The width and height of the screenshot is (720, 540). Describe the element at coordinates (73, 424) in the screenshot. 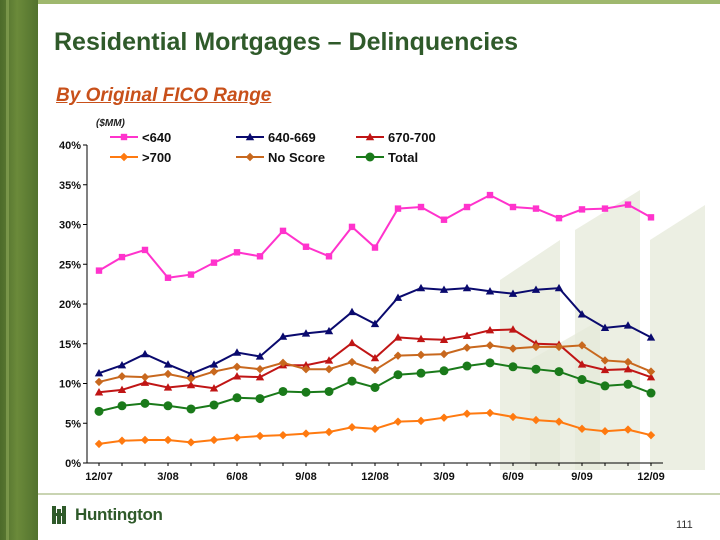

I see `y-tick-label: 5%` at that location.